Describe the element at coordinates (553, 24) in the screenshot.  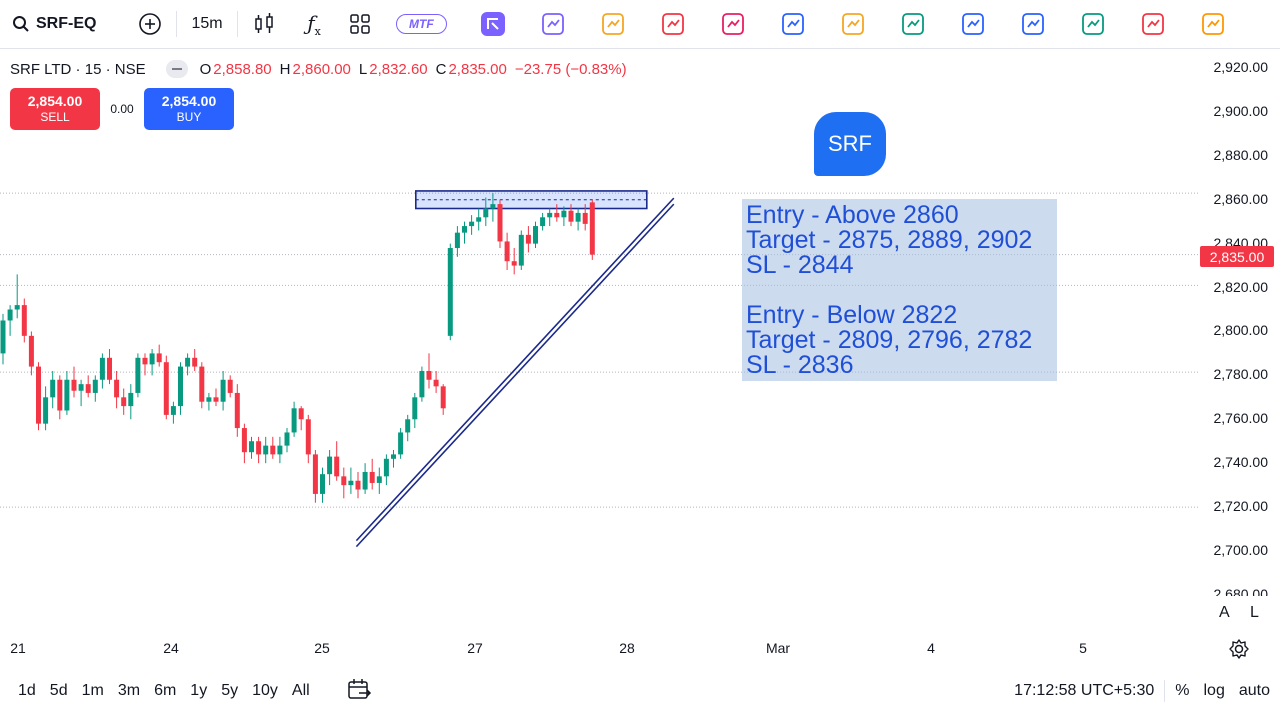
I see `bar-chart-button` at that location.